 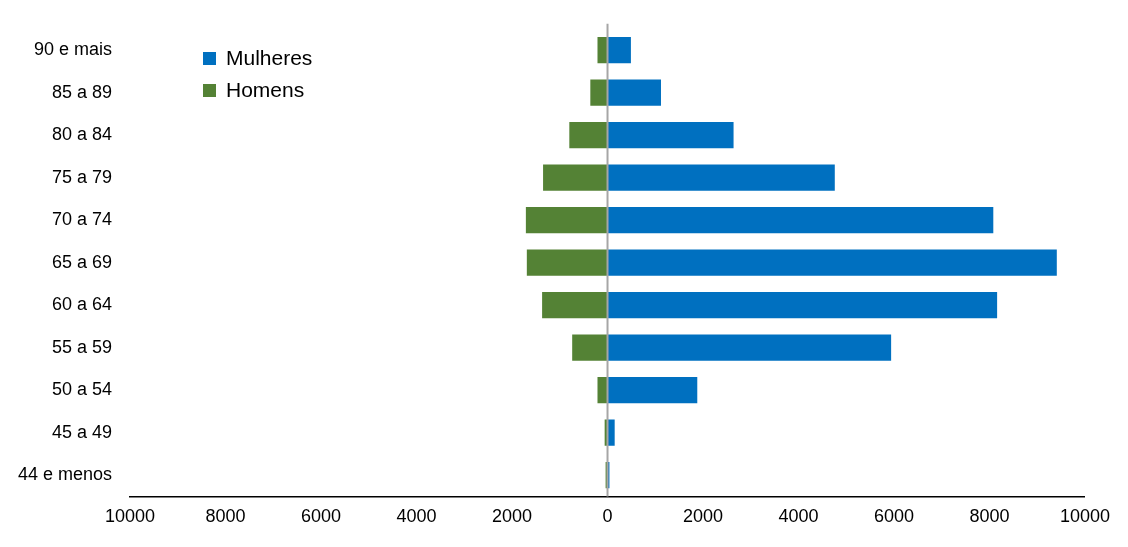 What do you see at coordinates (82, 219) in the screenshot?
I see `y-tick-label: 70 a 74` at bounding box center [82, 219].